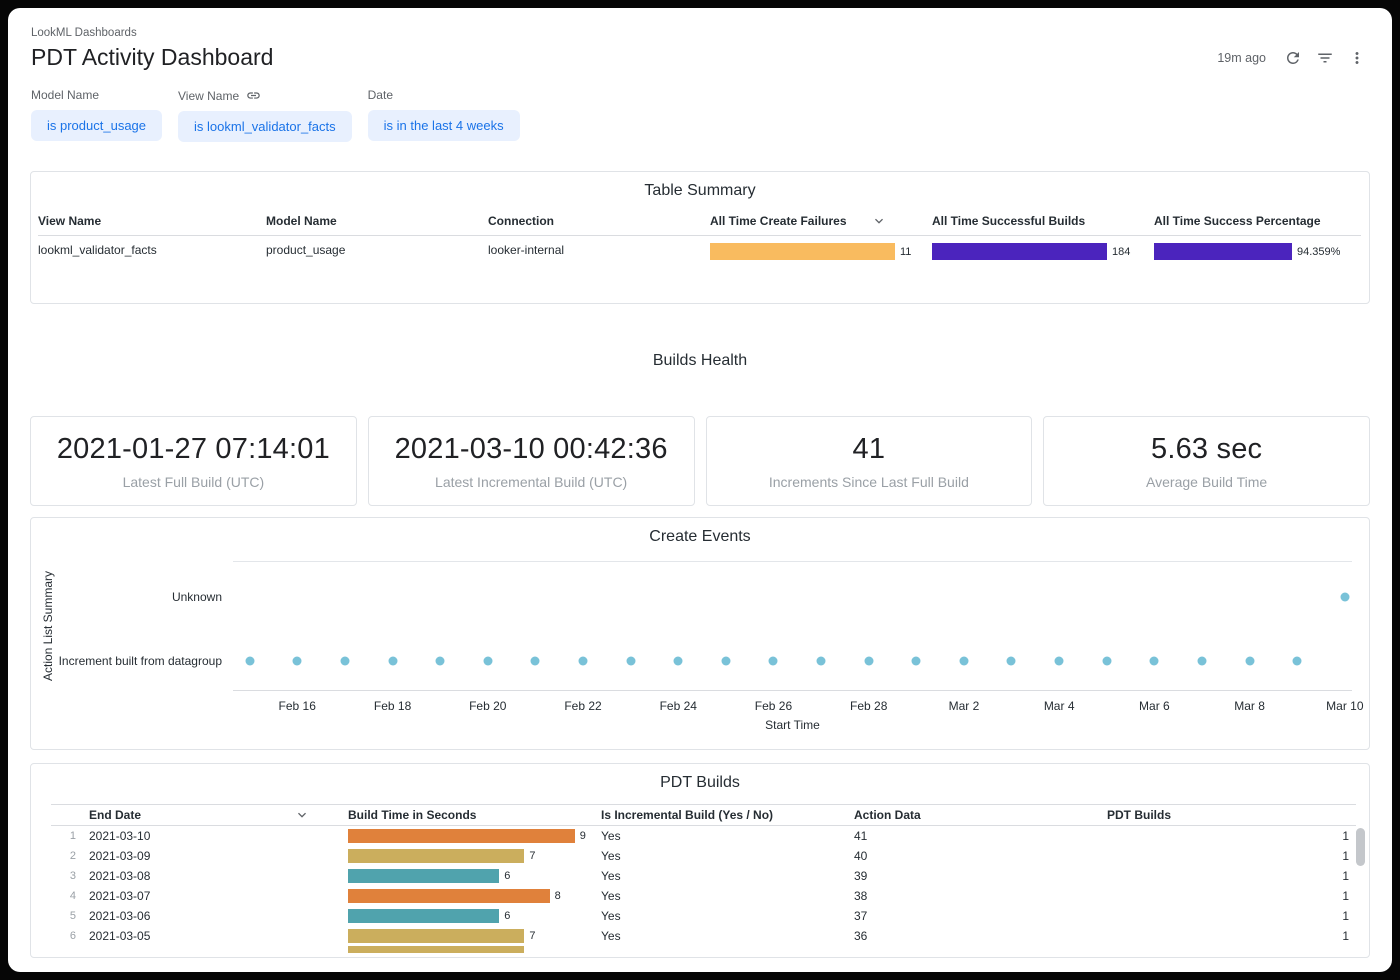  What do you see at coordinates (1154, 706) in the screenshot?
I see `x-tick-label: Mar 6` at bounding box center [1154, 706].